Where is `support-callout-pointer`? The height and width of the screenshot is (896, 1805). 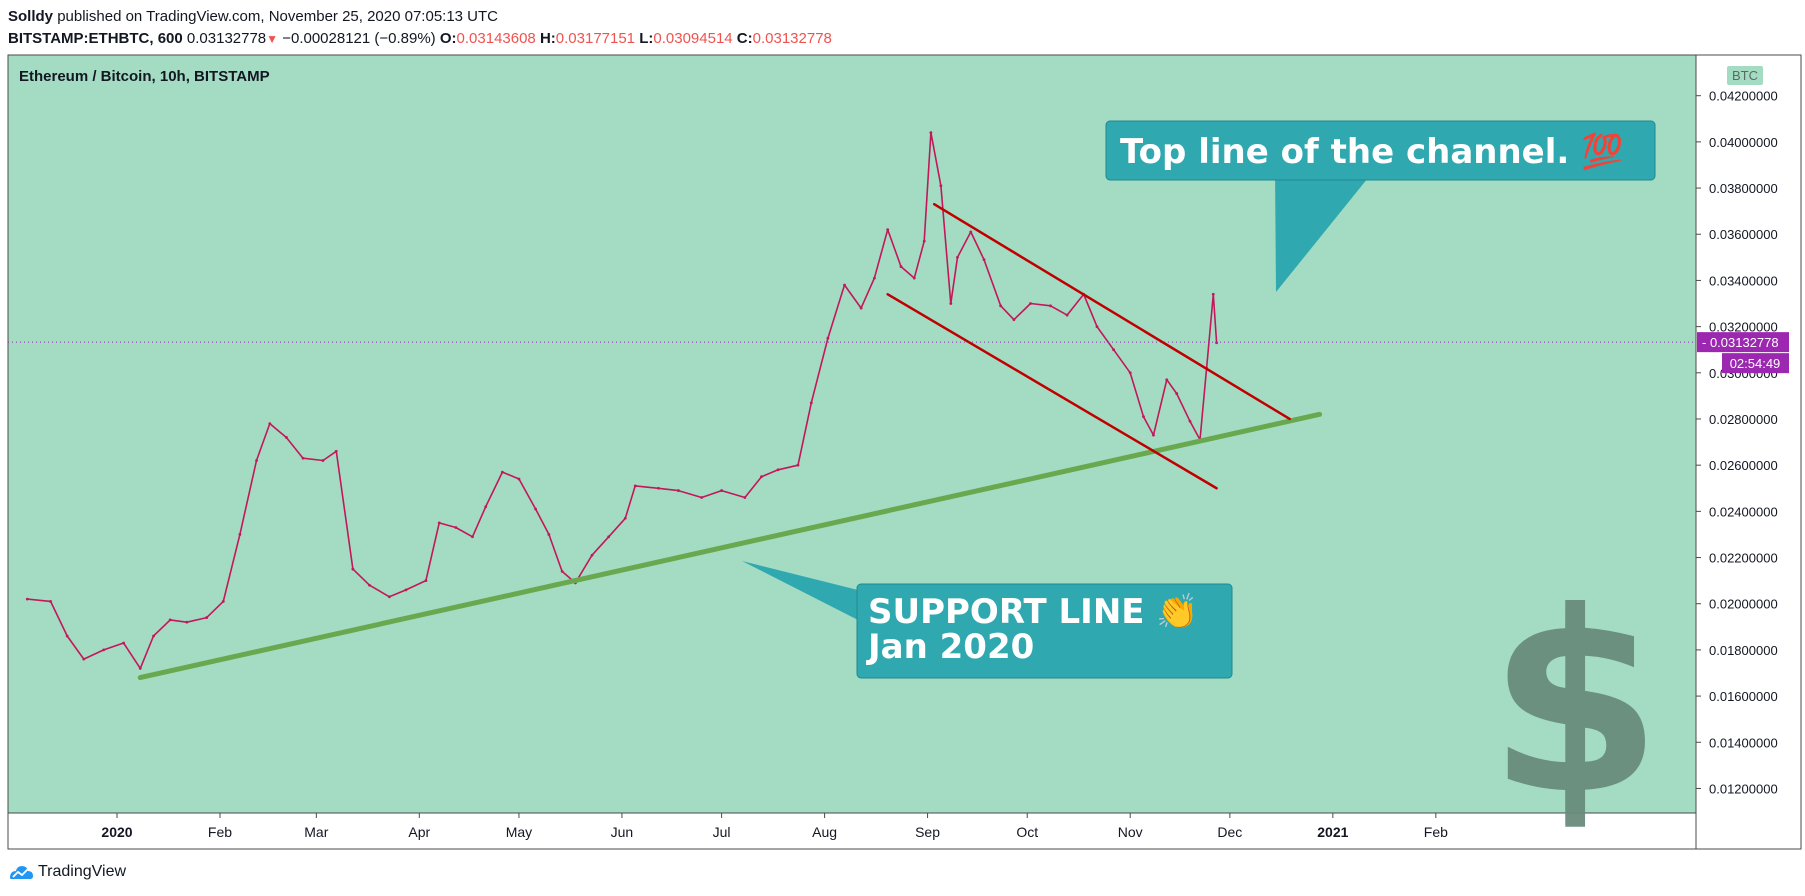
support-callout-pointer is located at coordinates (800, 590).